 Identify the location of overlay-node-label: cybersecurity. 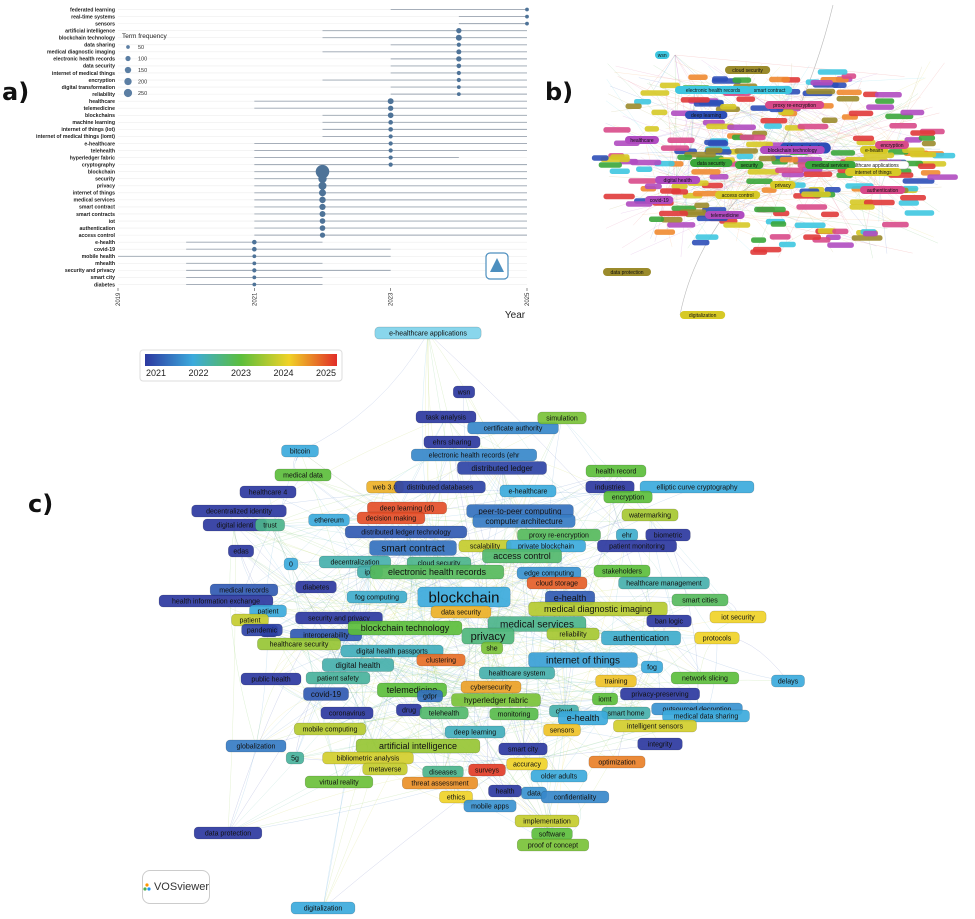
(491, 687).